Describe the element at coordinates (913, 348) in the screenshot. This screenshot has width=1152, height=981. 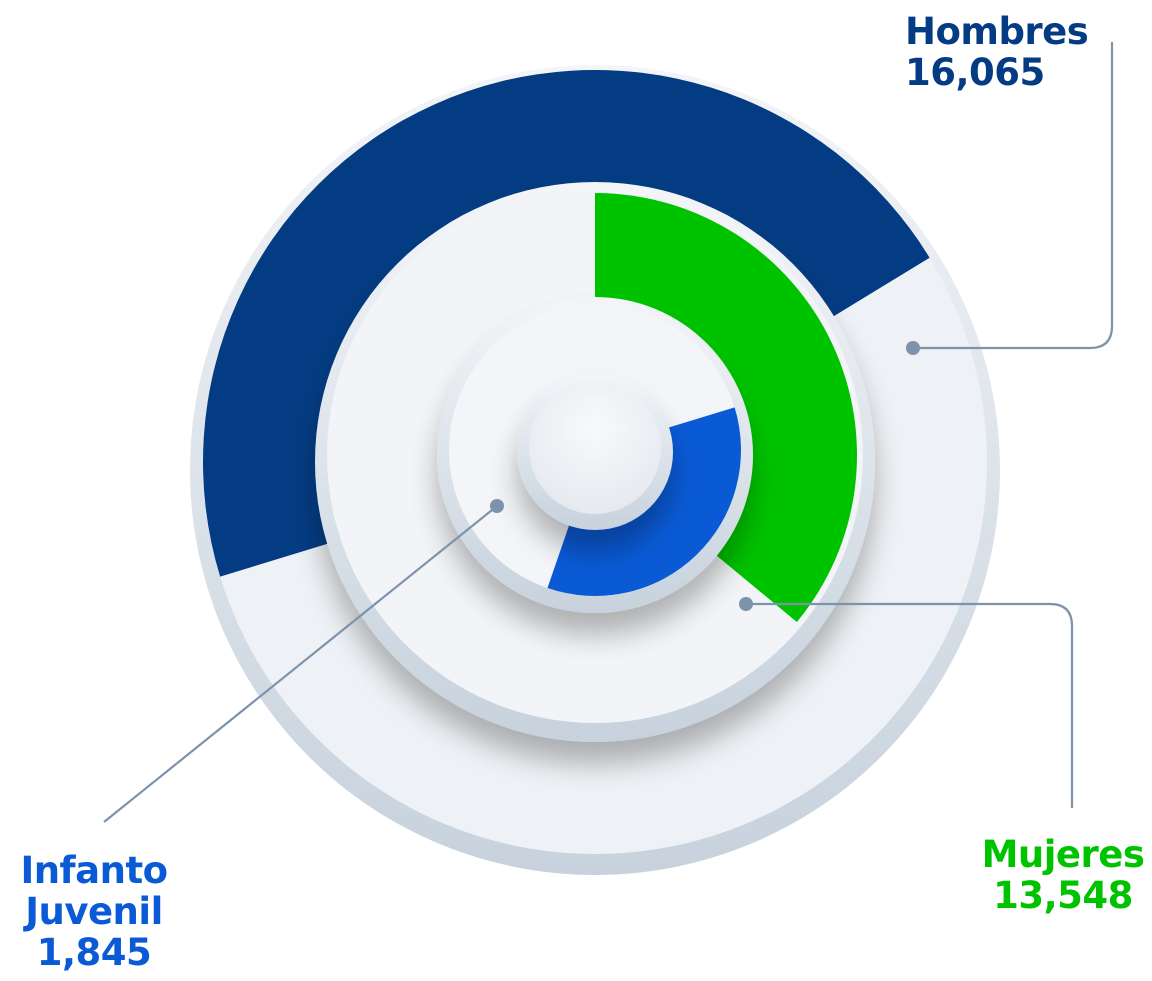
I see `leader-dot-hombres` at that location.